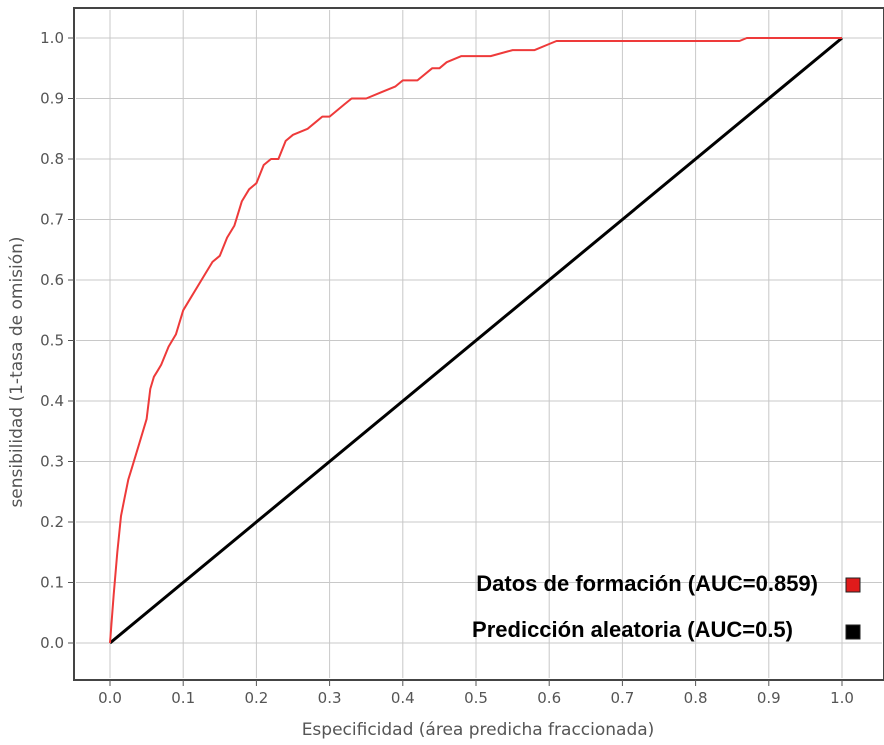 The width and height of the screenshot is (884, 745). I want to click on x-tick-label: 0.2, so click(256, 698).